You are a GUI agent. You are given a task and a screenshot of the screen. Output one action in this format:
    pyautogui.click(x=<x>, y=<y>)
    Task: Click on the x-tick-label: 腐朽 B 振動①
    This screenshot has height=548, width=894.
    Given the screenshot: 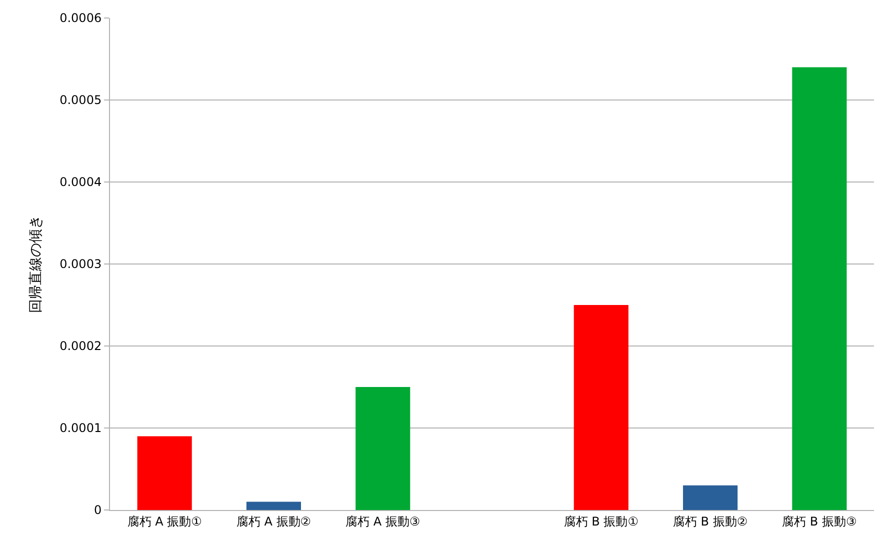 What is the action you would take?
    pyautogui.click(x=601, y=521)
    